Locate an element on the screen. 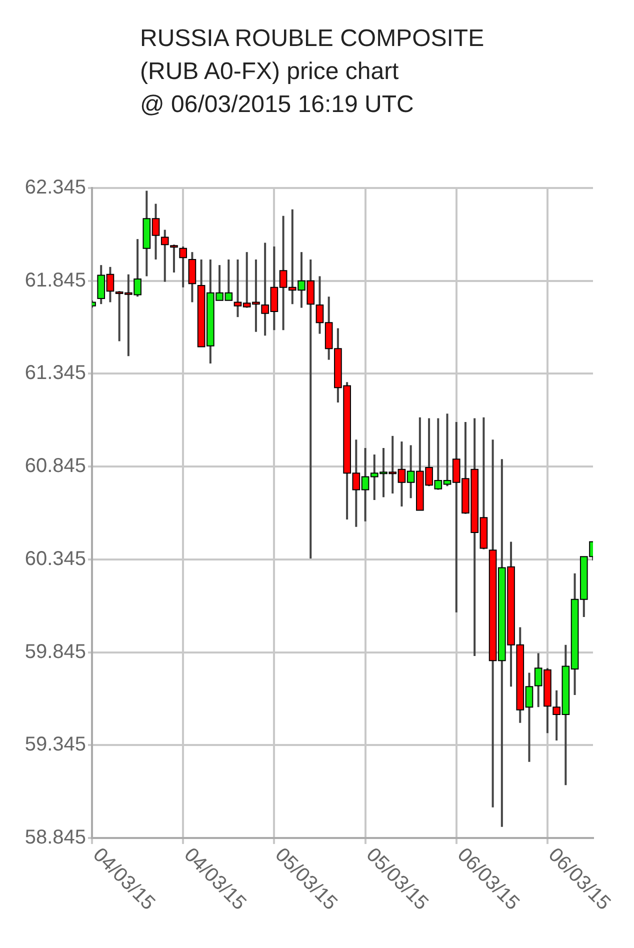 Image resolution: width=634 pixels, height=948 pixels. y-tick-label: 62.345 is located at coordinates (55, 187).